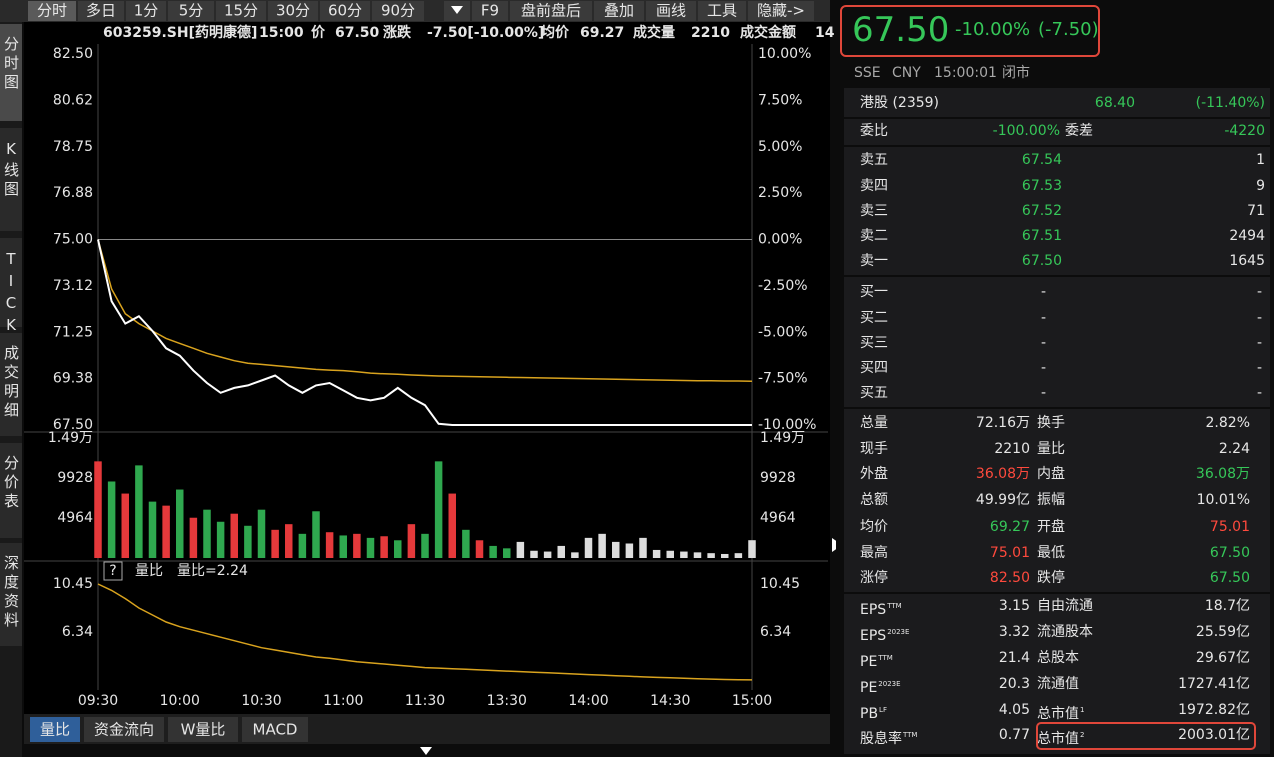 The height and width of the screenshot is (757, 1274). I want to click on quote-text: 开盘, so click(1051, 527).